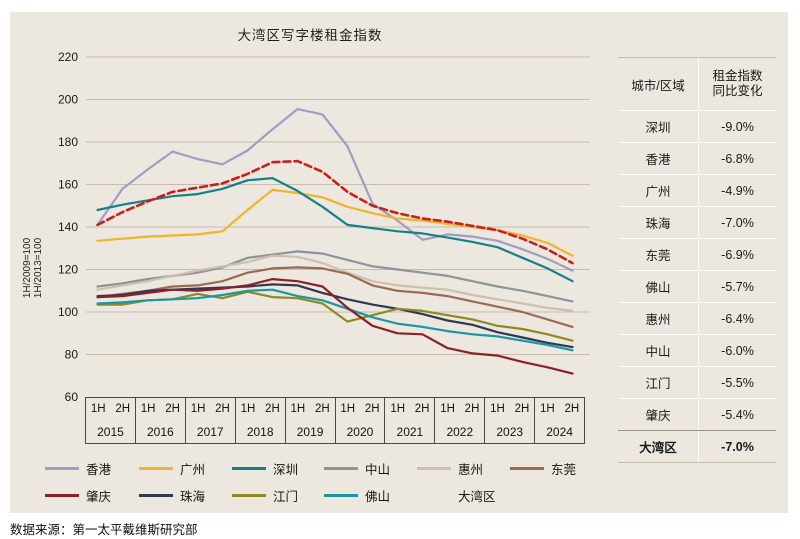 This screenshot has height=539, width=800. I want to click on year-label: 2020, so click(360, 431).